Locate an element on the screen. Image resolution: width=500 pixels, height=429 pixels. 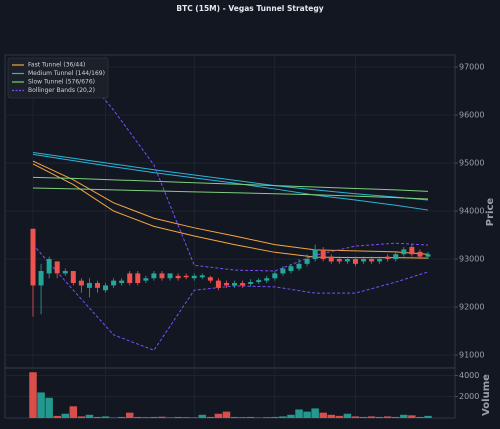
y-tick-label: 94000 is located at coordinates (471, 211).